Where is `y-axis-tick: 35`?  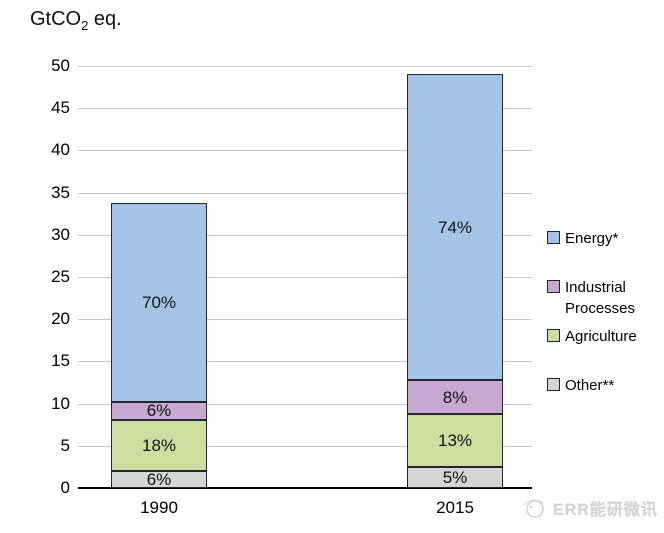
y-axis-tick: 35 is located at coordinates (60, 192).